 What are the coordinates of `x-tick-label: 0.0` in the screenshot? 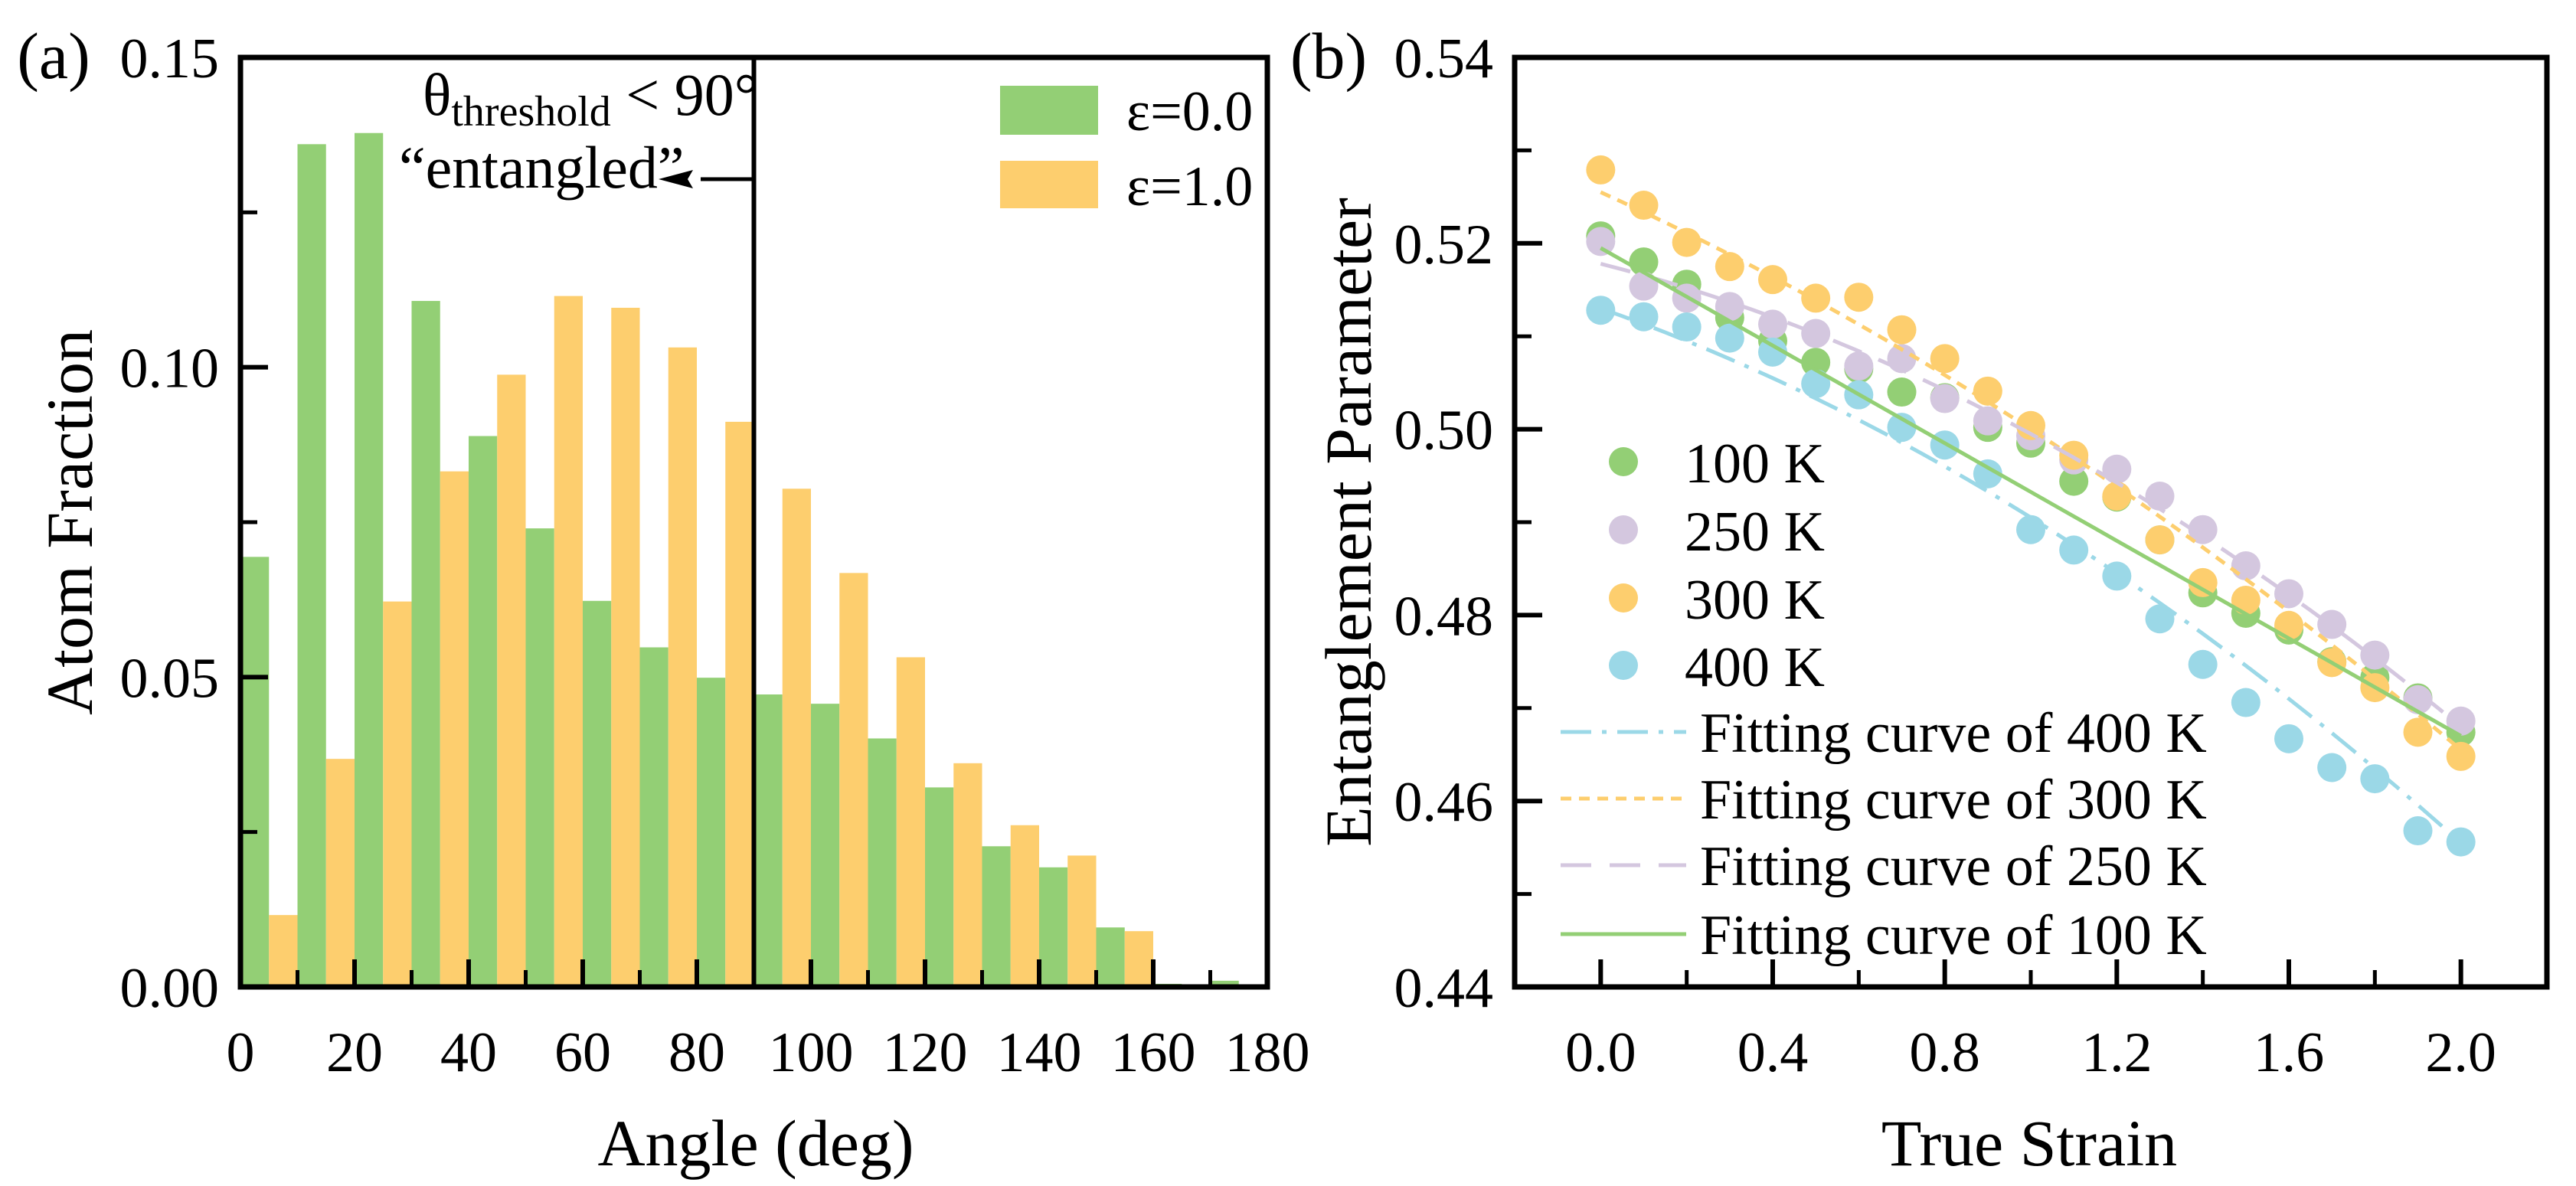 It's located at (1600, 1052).